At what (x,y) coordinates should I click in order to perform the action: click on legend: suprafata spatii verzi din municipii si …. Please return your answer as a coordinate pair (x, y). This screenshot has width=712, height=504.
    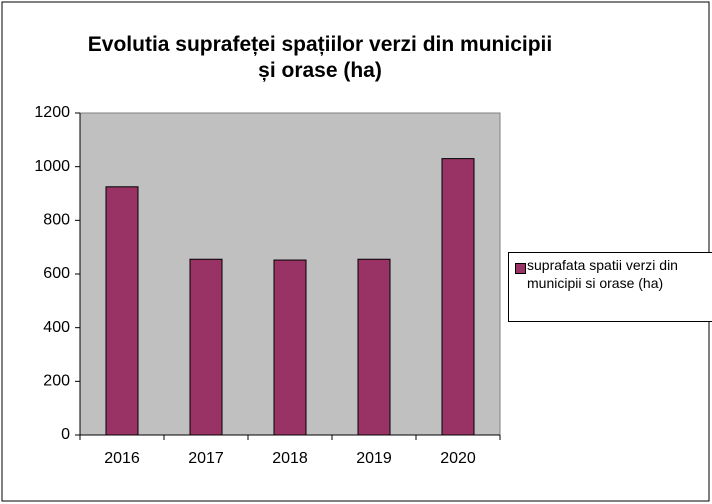
    Looking at the image, I should click on (610, 287).